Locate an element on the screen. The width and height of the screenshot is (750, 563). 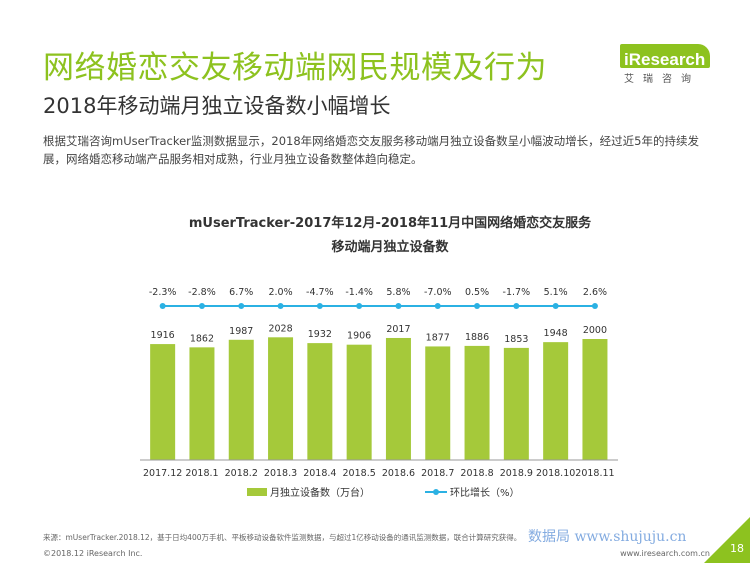
x-tick-label: 2018.11 is located at coordinates (594, 473).